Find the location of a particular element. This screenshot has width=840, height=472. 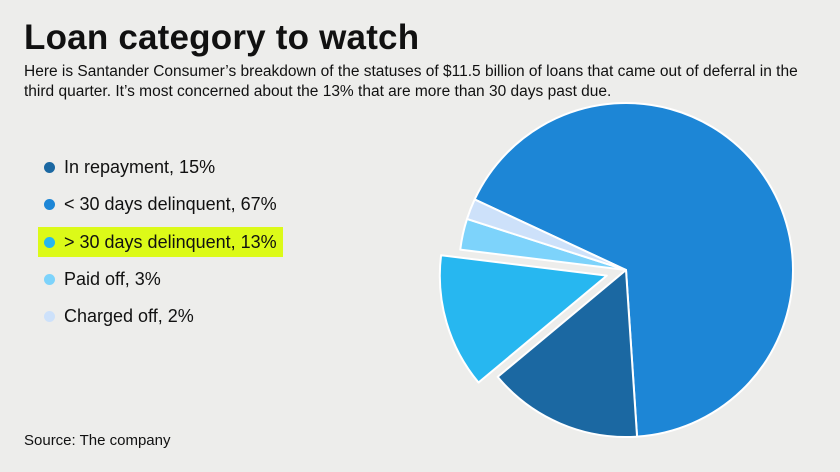

source-note: Source: The company is located at coordinates (97, 440).